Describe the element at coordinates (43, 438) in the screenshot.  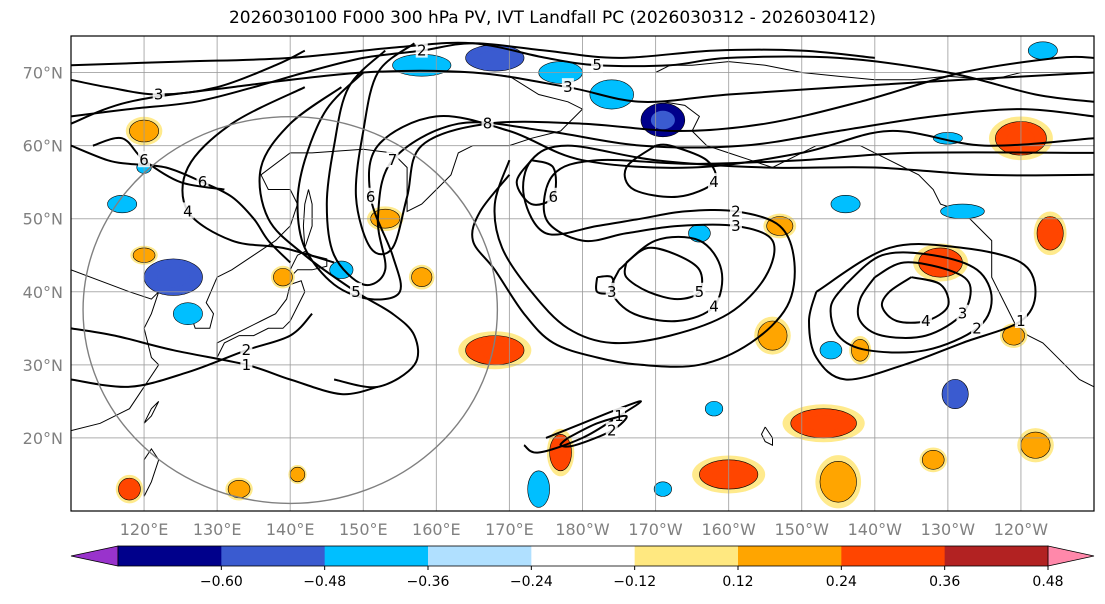
I see `latitude-label: 20°N` at that location.